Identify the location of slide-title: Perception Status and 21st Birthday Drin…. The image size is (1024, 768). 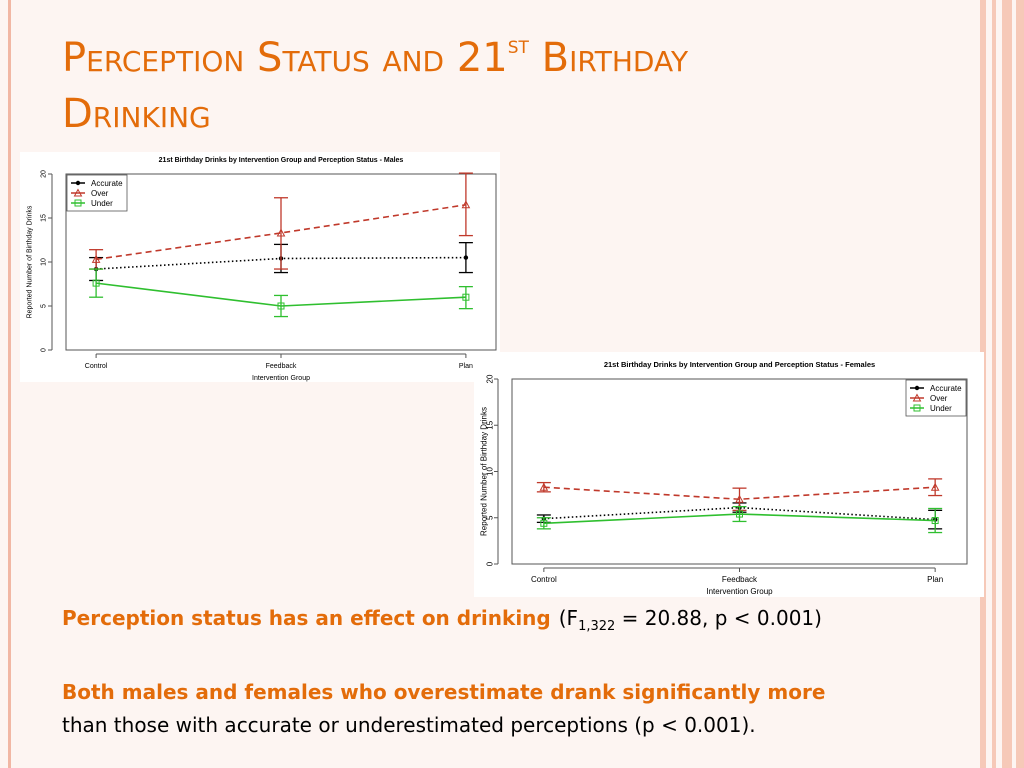
(512, 86).